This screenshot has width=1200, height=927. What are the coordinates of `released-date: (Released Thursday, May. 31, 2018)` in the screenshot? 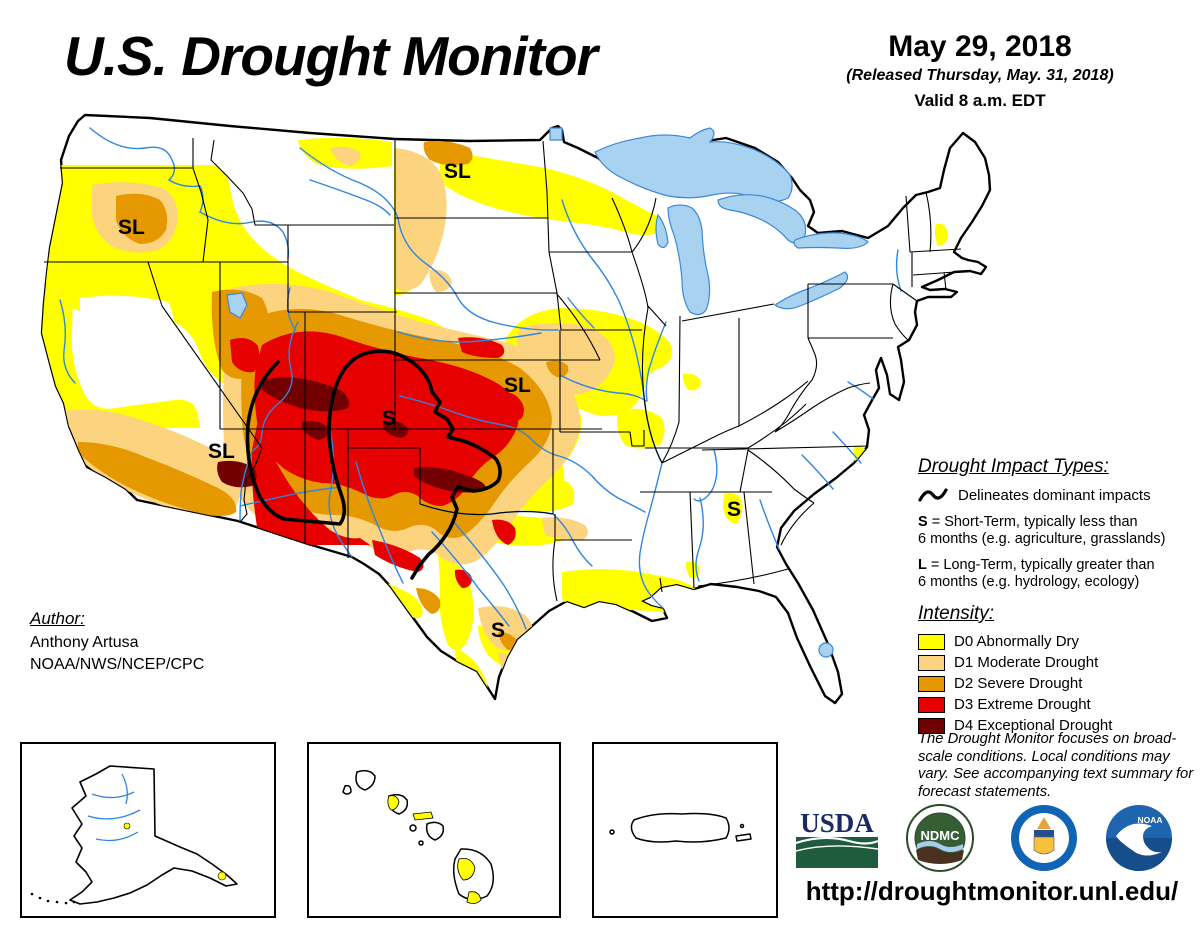 It's located at (980, 75).